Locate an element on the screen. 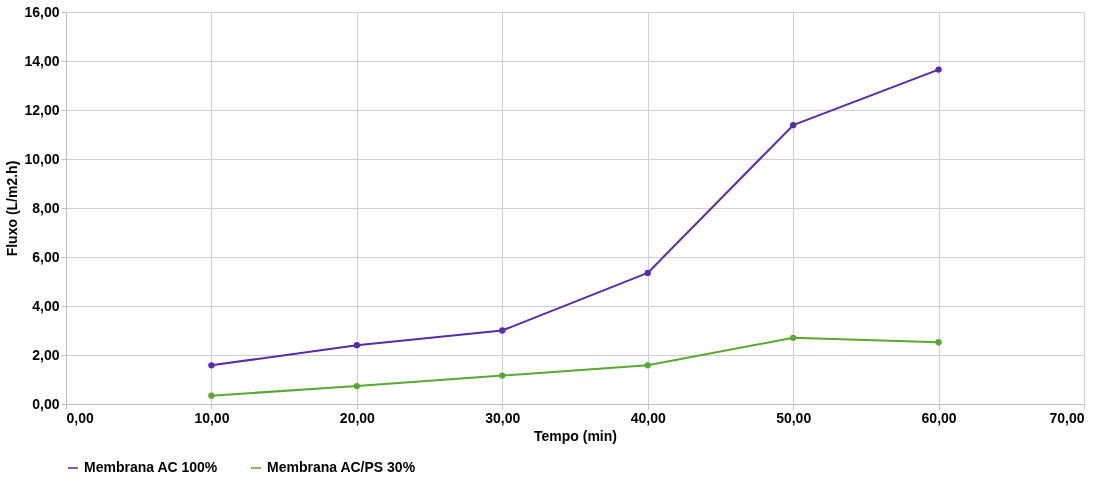 This screenshot has width=1113, height=500. y-tick-label: 2,00 is located at coordinates (46, 354).